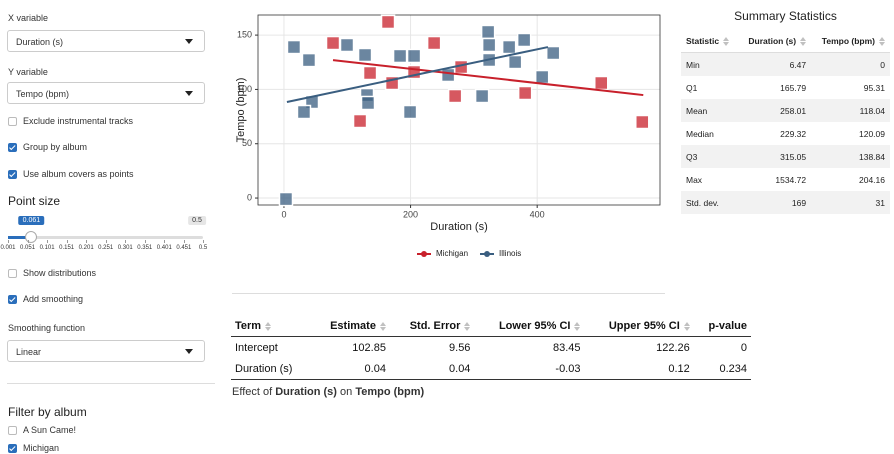 This screenshot has height=454, width=894. I want to click on caption-y: Tempo (bpm), so click(390, 392).